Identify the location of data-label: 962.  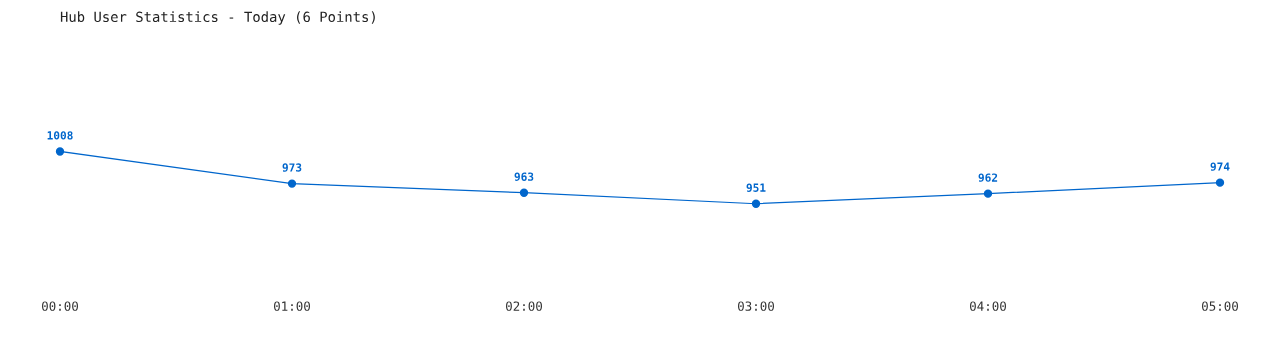
(988, 177).